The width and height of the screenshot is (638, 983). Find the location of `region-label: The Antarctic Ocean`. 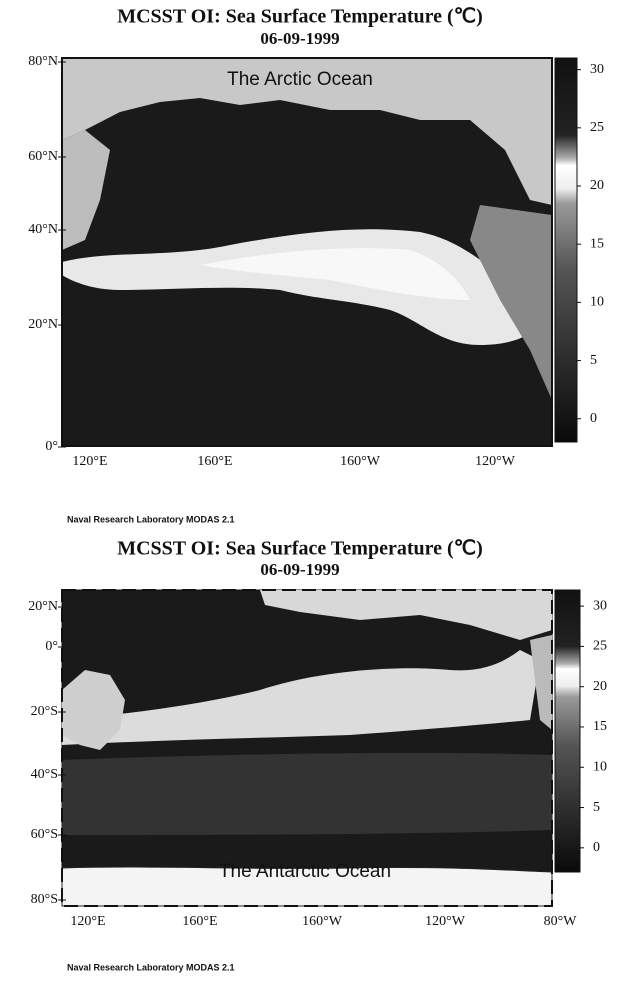

region-label: The Antarctic Ocean is located at coordinates (305, 871).